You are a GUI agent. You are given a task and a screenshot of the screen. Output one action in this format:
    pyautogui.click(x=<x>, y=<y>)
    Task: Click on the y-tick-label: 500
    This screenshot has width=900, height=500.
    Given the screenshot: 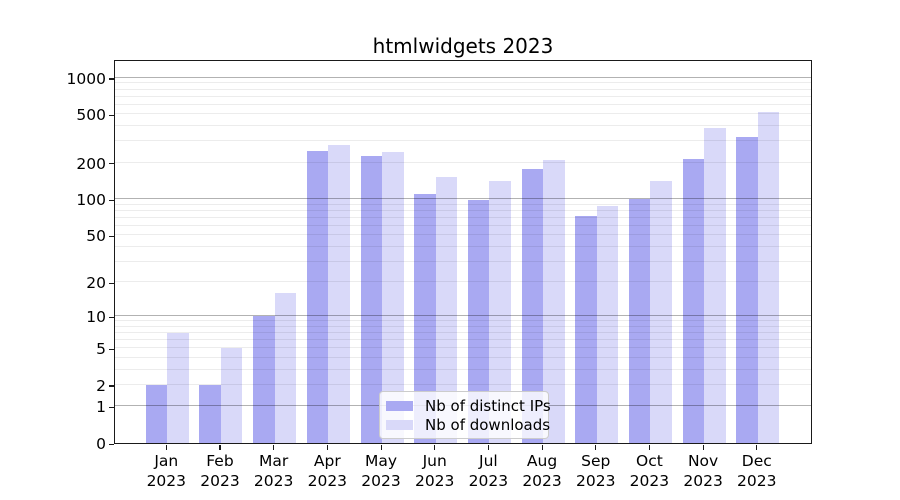 What is the action you would take?
    pyautogui.click(x=91, y=115)
    